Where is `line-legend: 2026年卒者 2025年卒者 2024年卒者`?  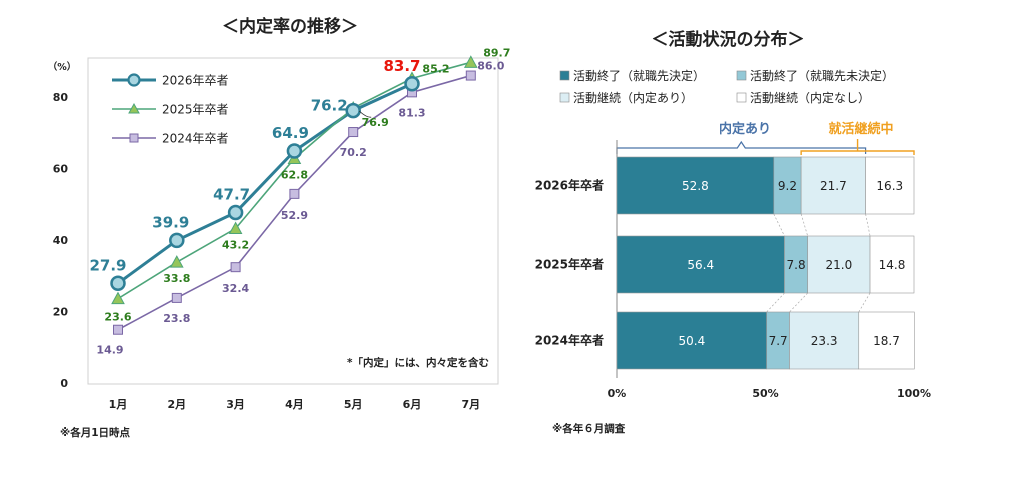
line-legend: 2026年卒者 2025年卒者 2024年卒者 is located at coordinates (170, 109).